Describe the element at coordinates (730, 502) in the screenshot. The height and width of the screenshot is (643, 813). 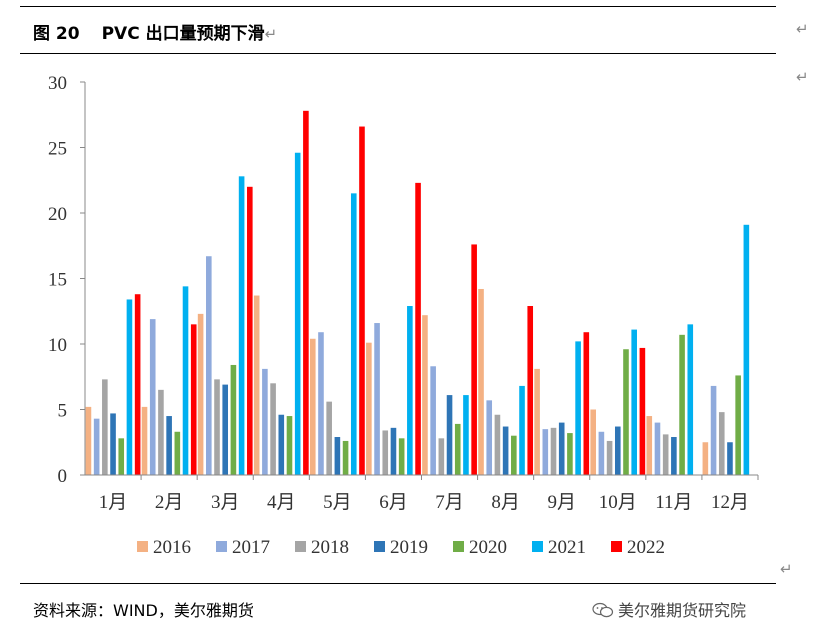
I see `x-tick-label: 12月` at that location.